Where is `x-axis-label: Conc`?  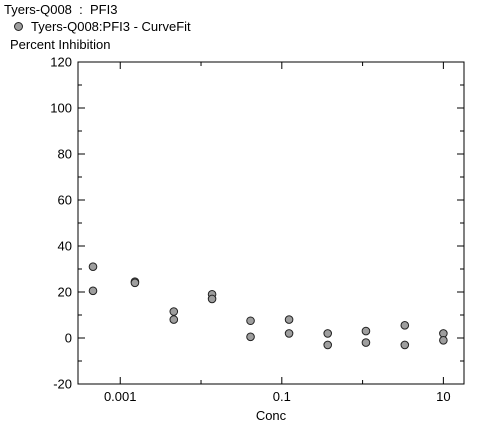 x-axis-label: Conc is located at coordinates (271, 414).